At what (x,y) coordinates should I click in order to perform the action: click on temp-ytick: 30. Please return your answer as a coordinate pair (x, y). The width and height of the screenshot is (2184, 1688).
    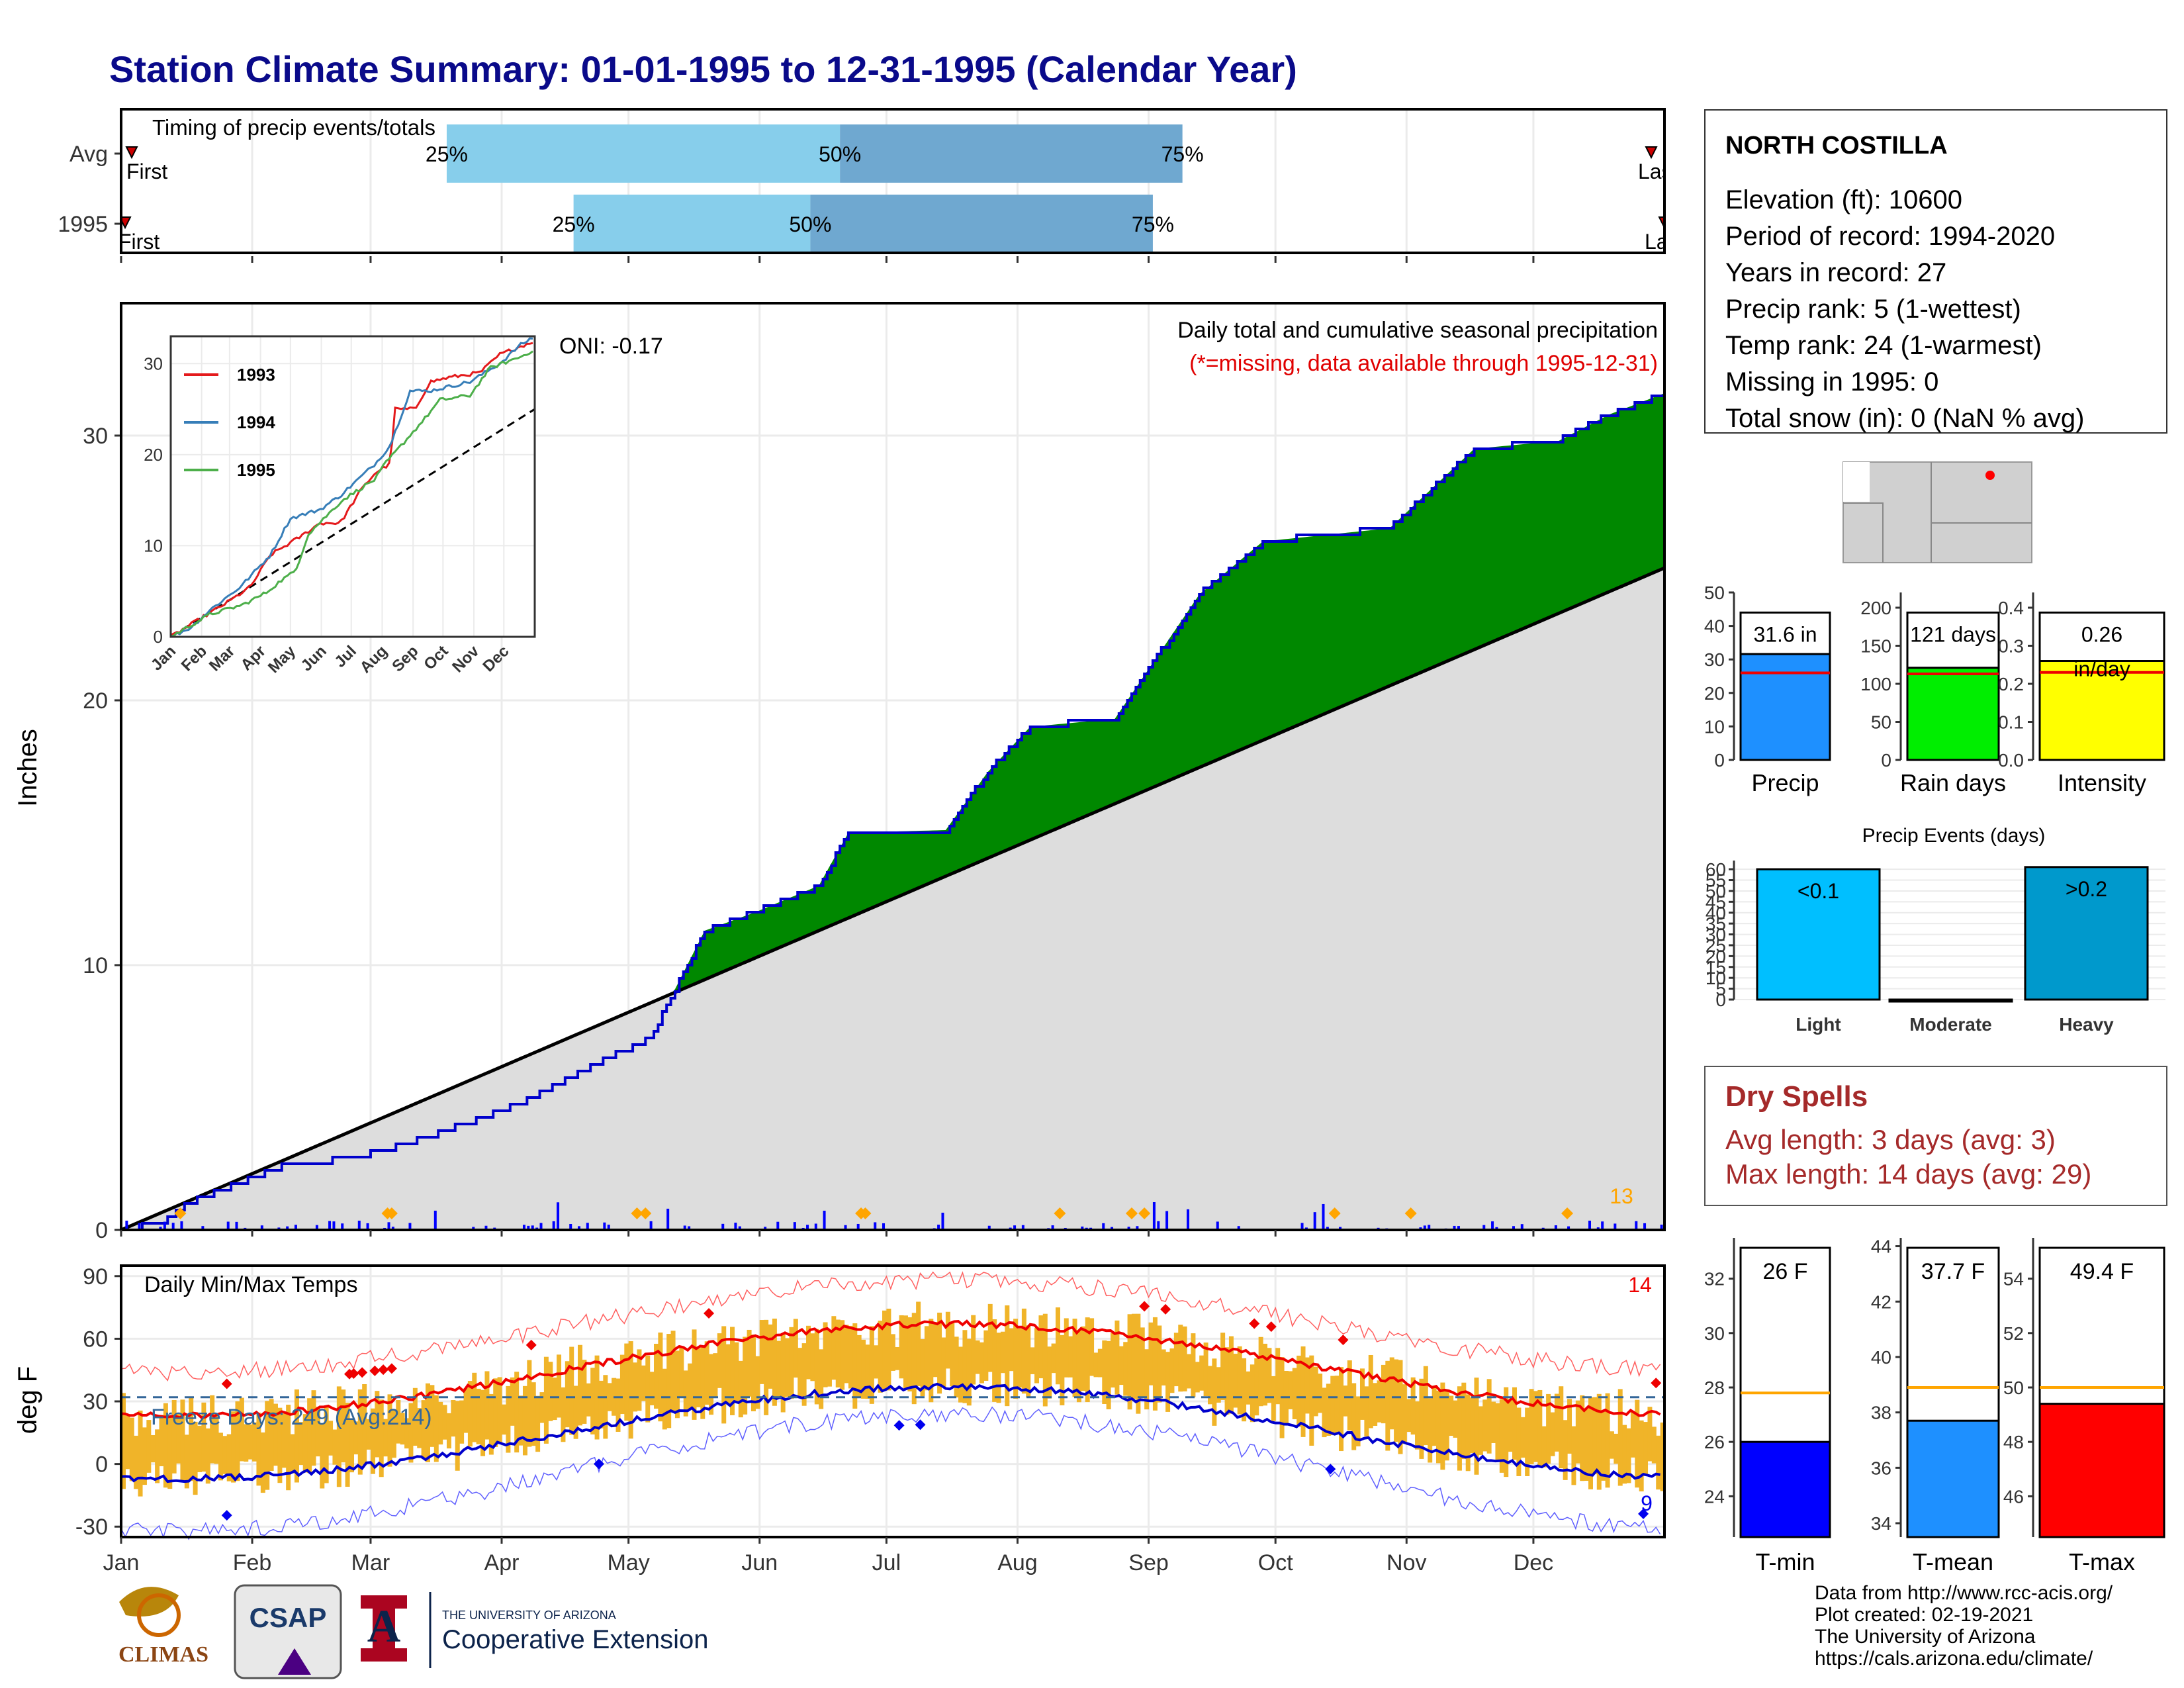
    Looking at the image, I should click on (95, 1402).